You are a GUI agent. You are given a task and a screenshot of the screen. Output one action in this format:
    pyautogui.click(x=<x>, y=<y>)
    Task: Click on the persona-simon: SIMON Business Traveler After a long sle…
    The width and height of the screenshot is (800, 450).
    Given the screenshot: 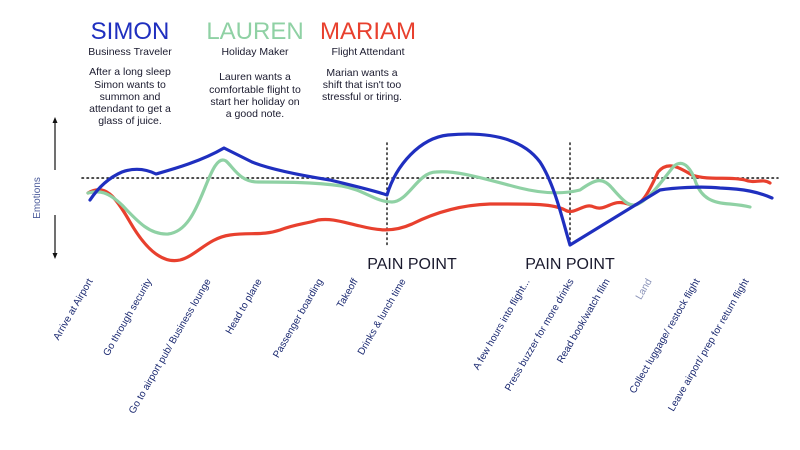 What is the action you would take?
    pyautogui.click(x=130, y=72)
    